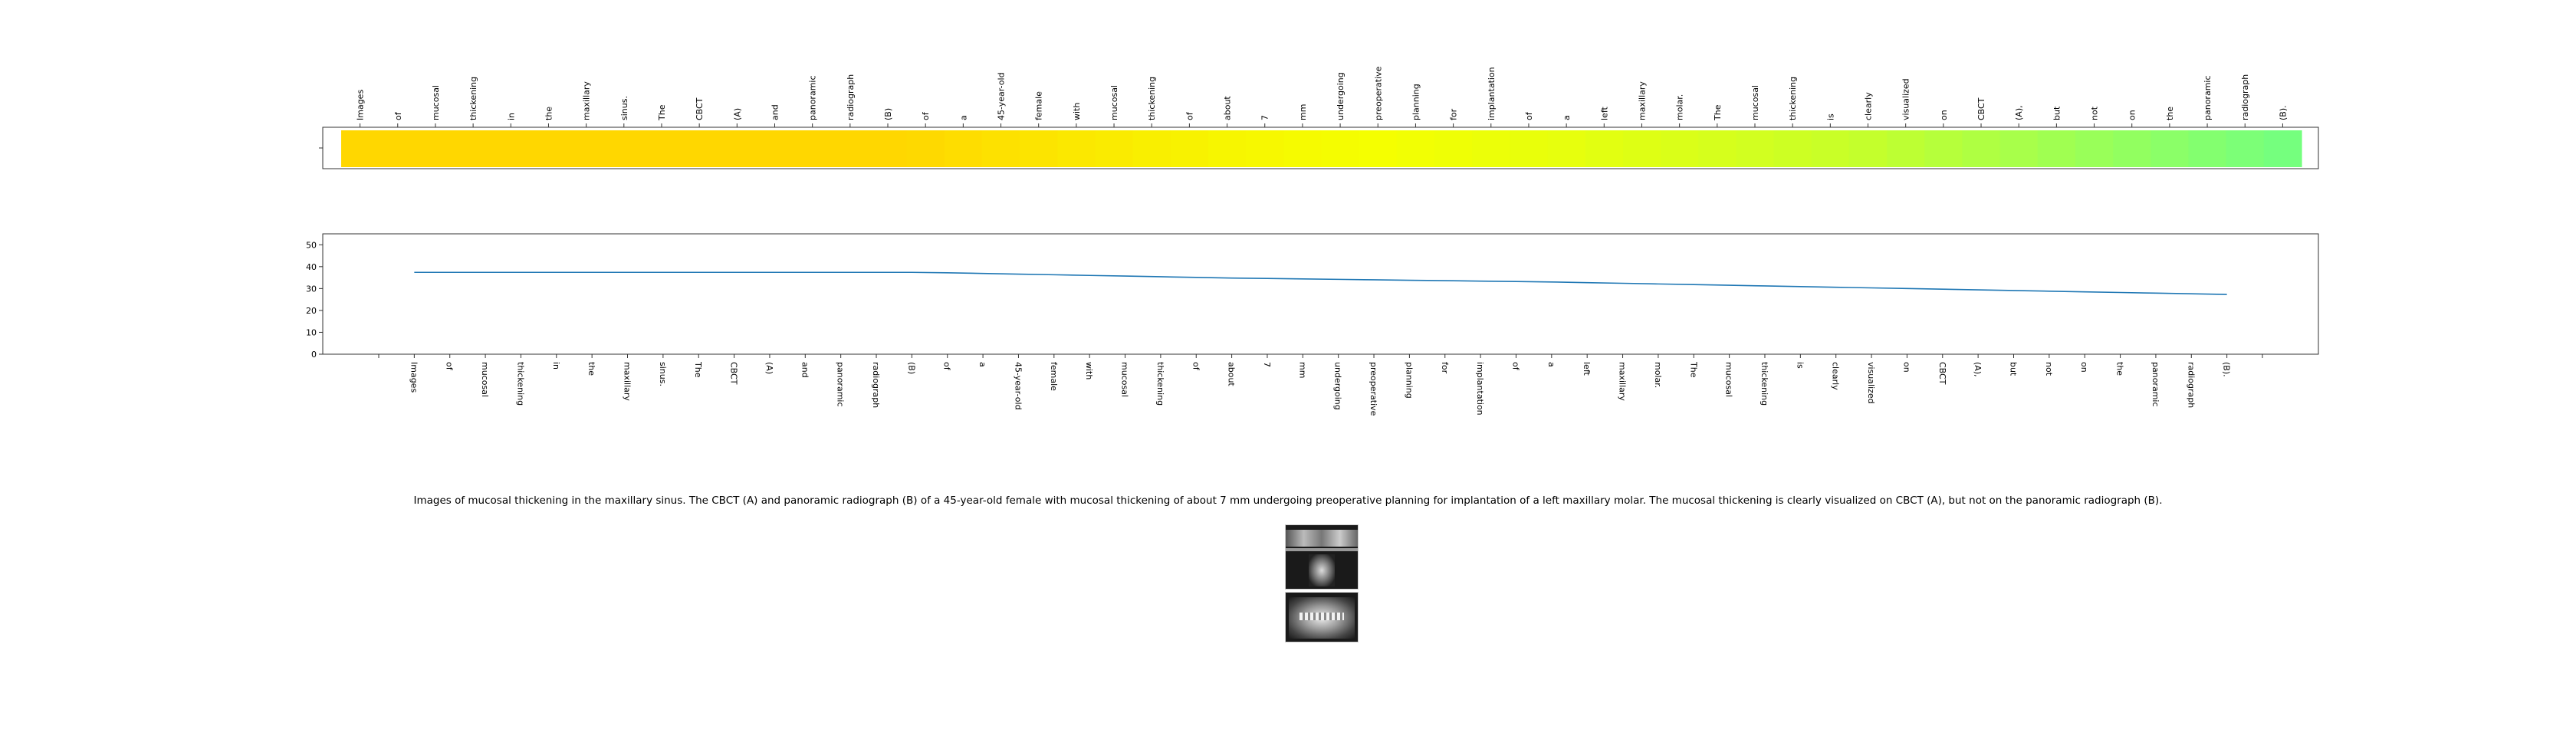 This screenshot has width=2576, height=736. I want to click on x-tick-label: on, so click(2084, 367).